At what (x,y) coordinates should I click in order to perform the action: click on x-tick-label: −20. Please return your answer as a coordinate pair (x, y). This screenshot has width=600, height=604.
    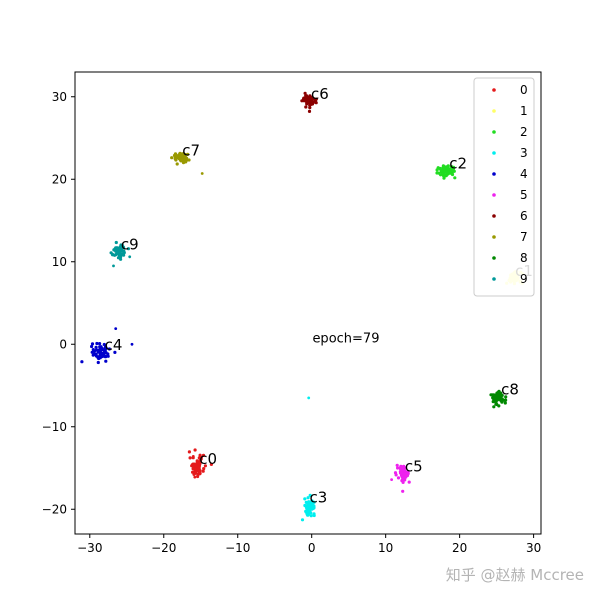
    Looking at the image, I should click on (163, 548).